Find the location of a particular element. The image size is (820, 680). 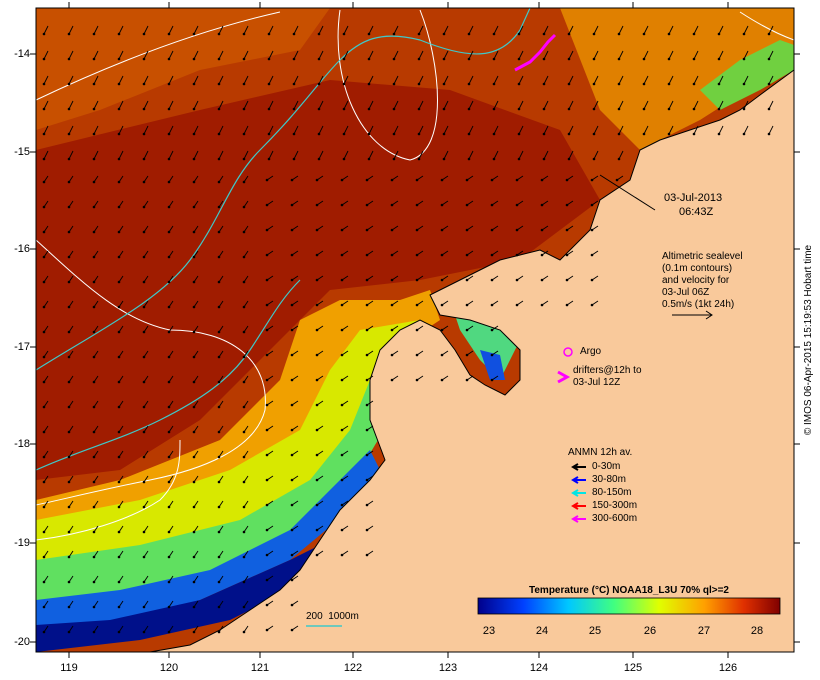

sea-band-navy is located at coordinates (183, 596).